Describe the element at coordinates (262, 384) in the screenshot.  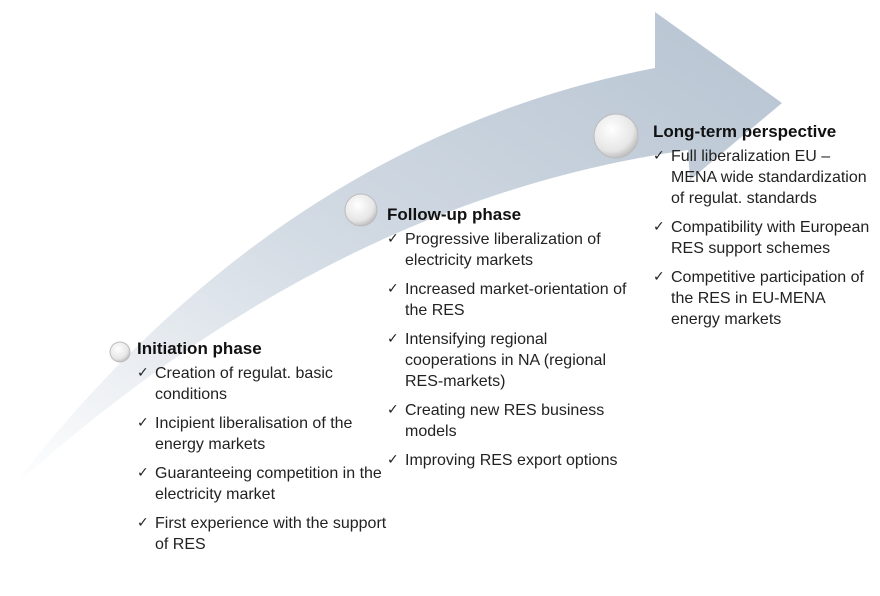
I see `item: Creation of regulat. basic conditions` at that location.